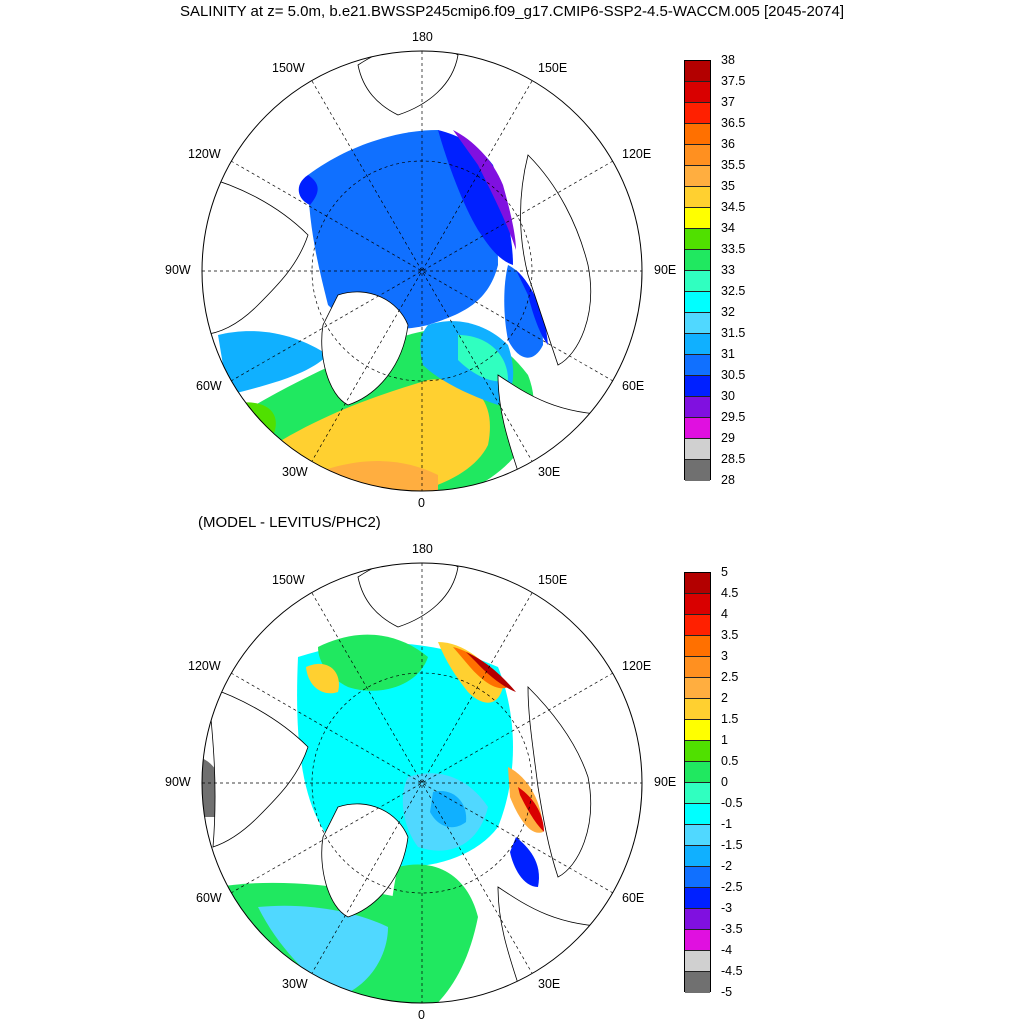 Image resolution: width=1024 pixels, height=1024 pixels. I want to click on colorbar-tick-label: 36, so click(728, 144).